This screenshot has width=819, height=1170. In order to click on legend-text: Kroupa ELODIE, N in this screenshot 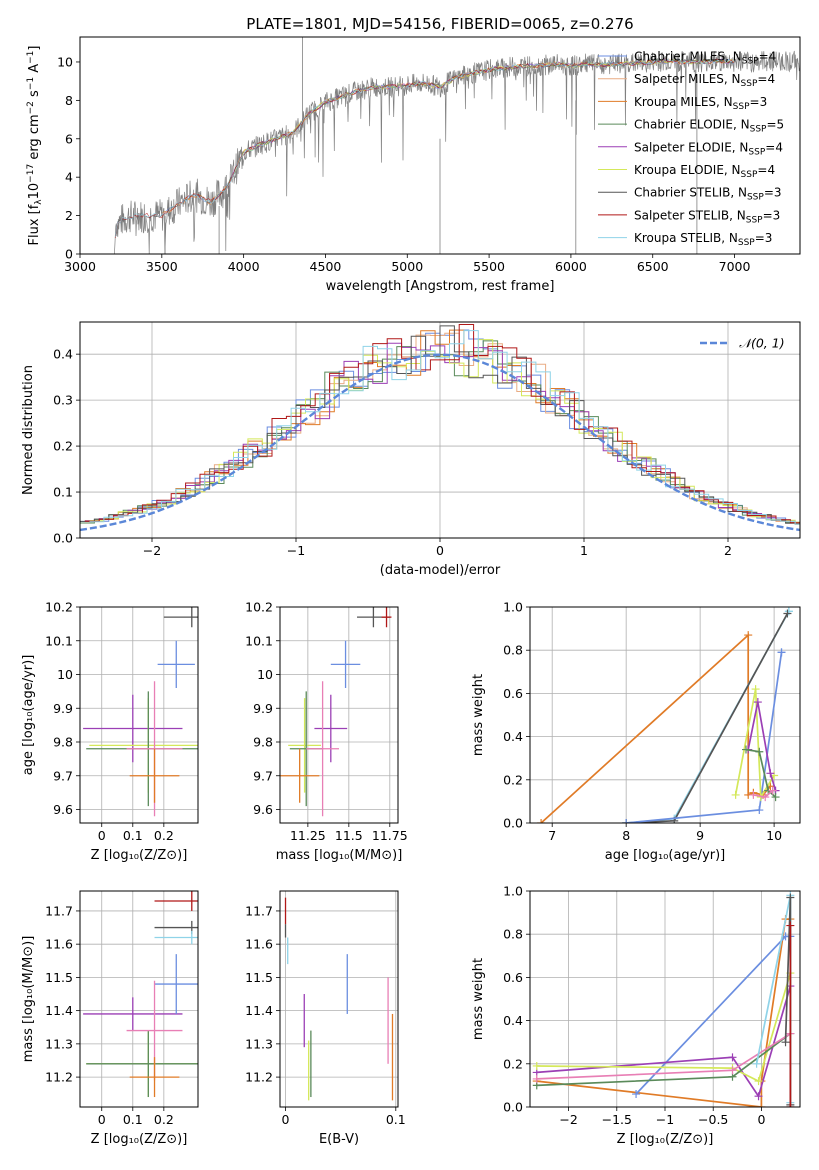, I will do `click(687, 170)`.